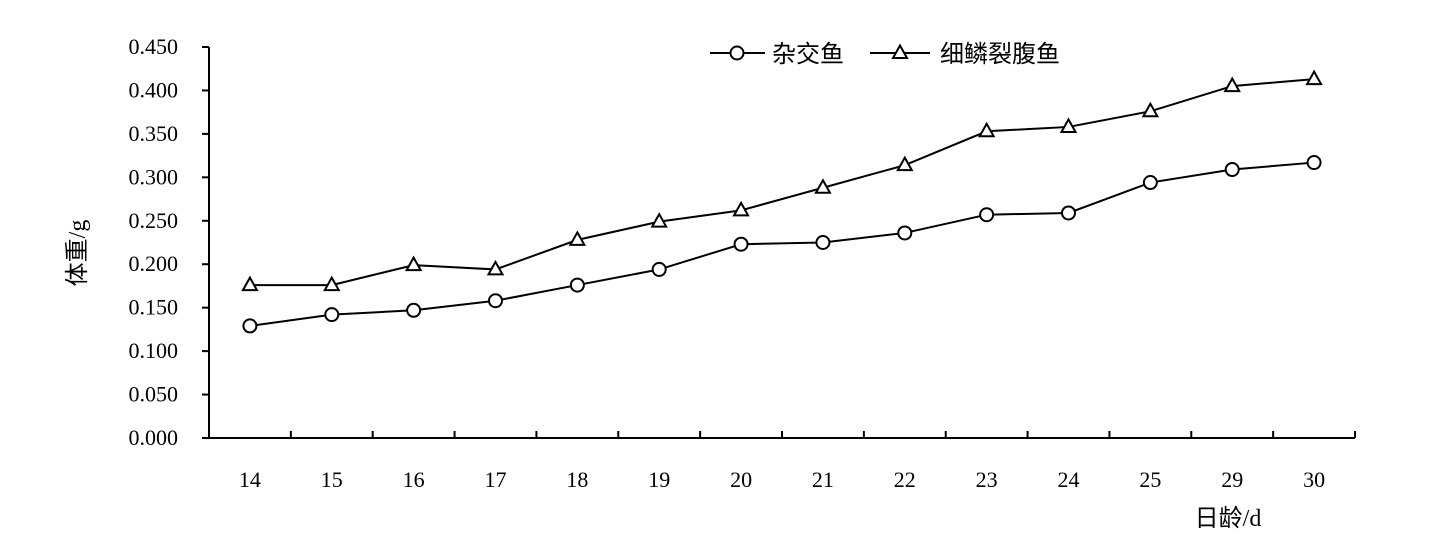 This screenshot has height=550, width=1444. What do you see at coordinates (1314, 479) in the screenshot?
I see `x-tick-label: 30` at bounding box center [1314, 479].